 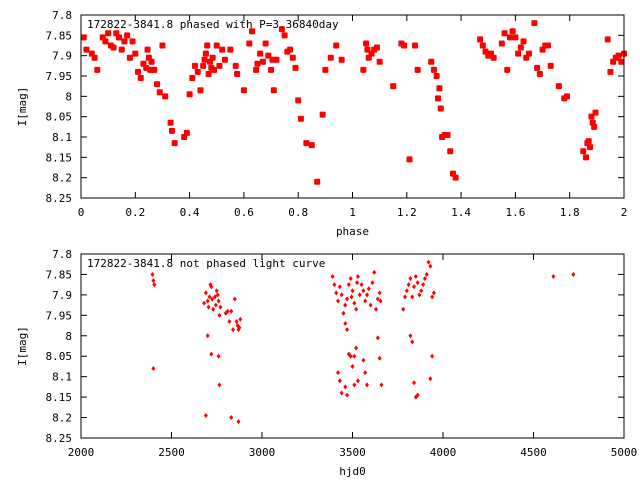 What do you see at coordinates (59, 35) in the screenshot?
I see `phased-y-tick-label: 7.85` at bounding box center [59, 35].